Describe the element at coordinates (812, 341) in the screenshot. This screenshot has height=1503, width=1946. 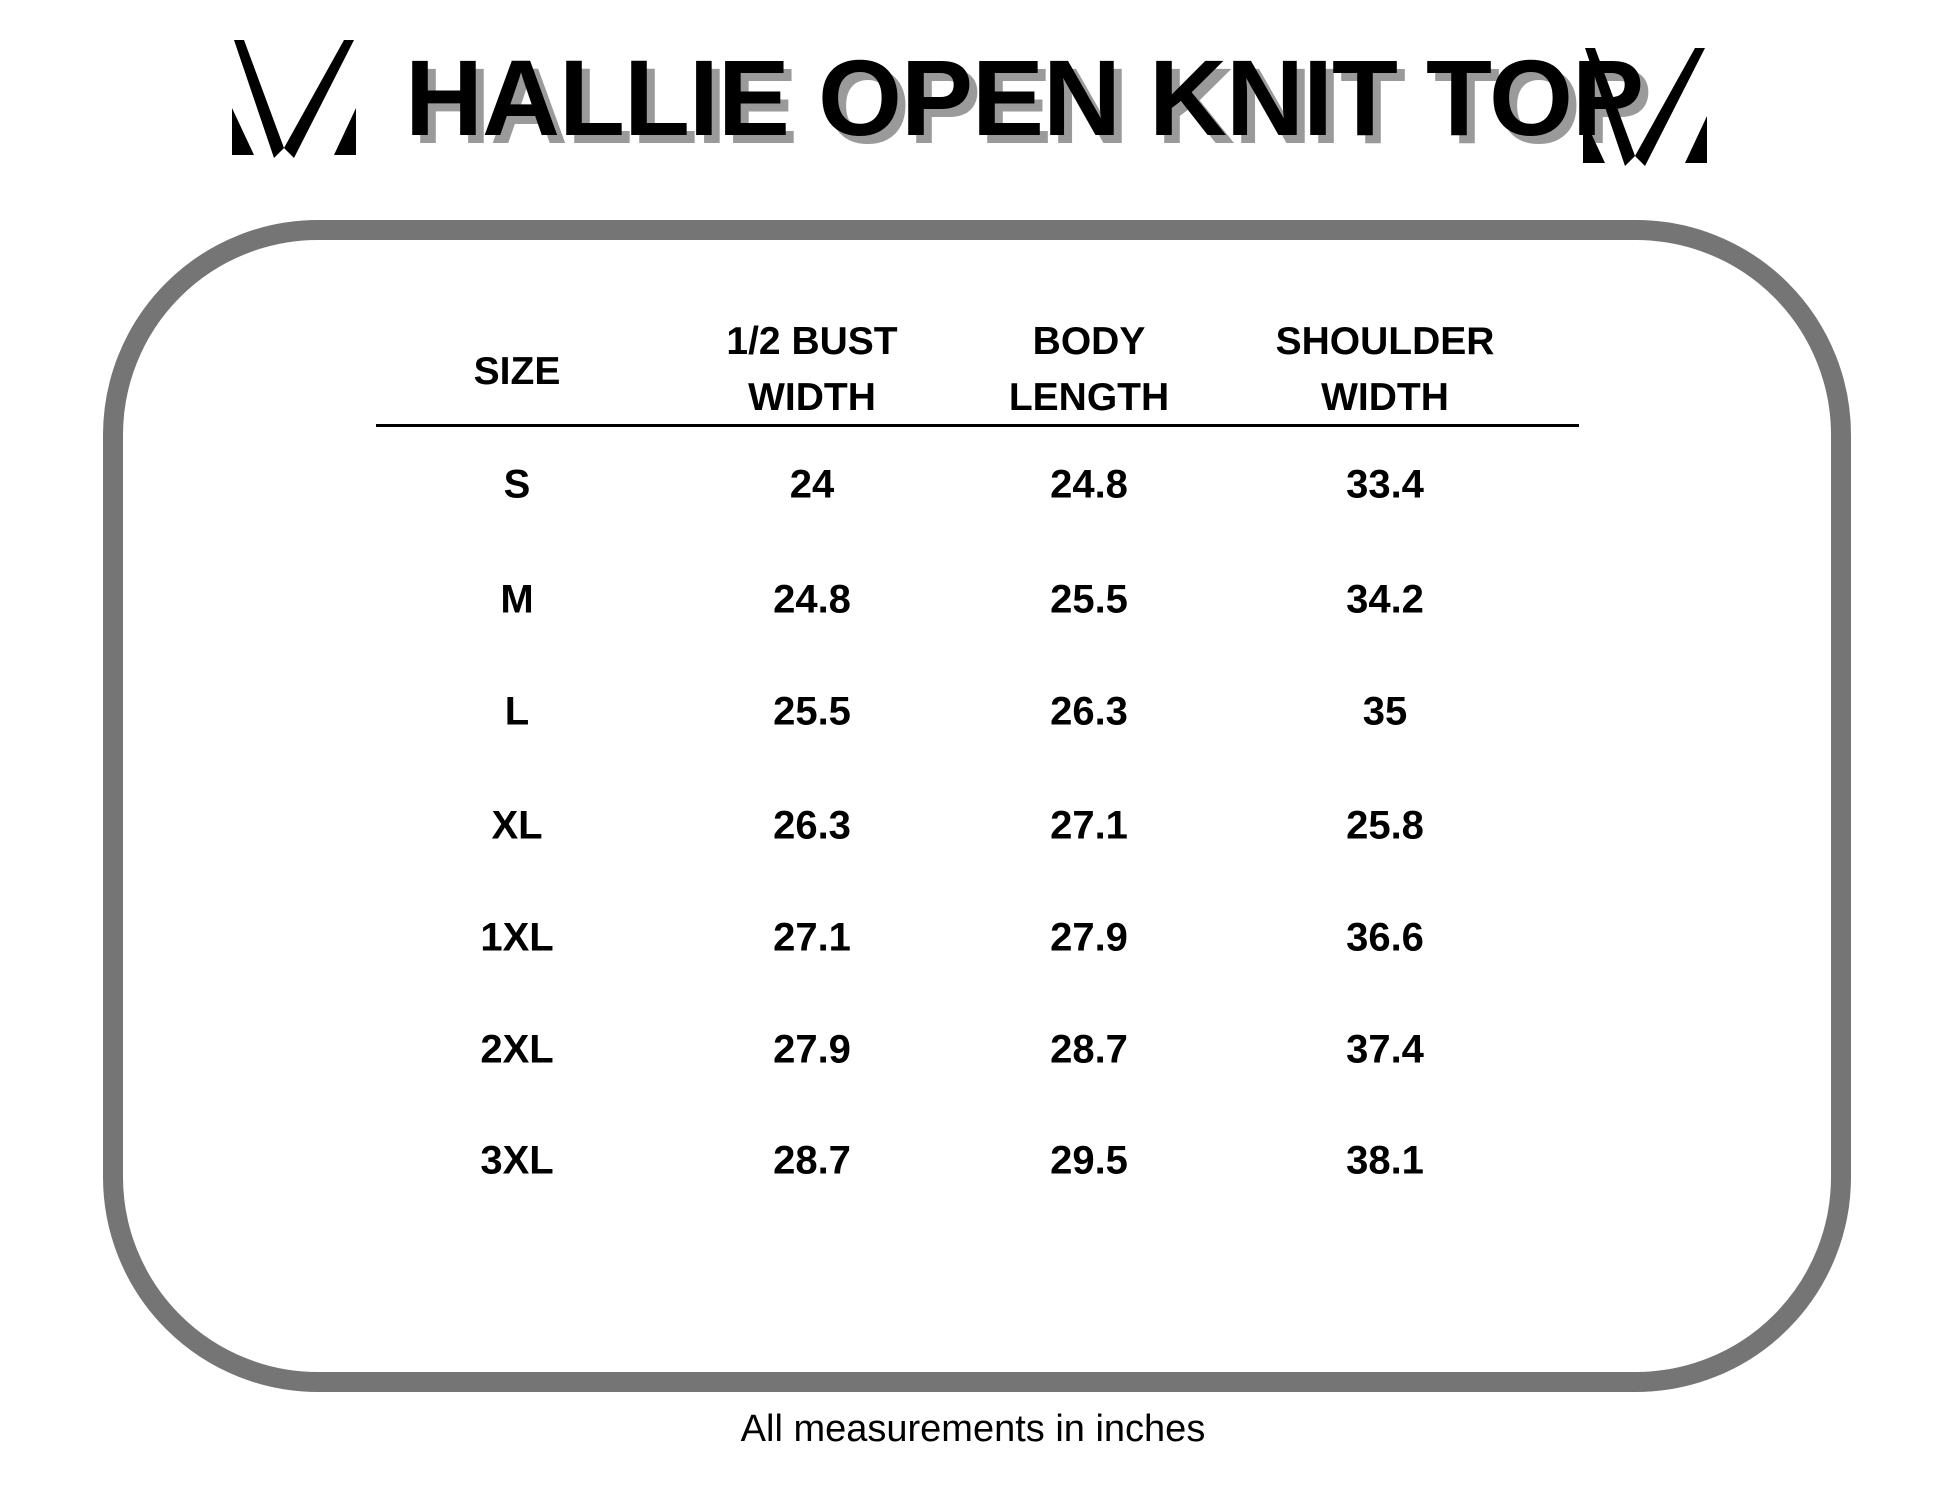
I see `header-line: 1/2 BUST` at that location.